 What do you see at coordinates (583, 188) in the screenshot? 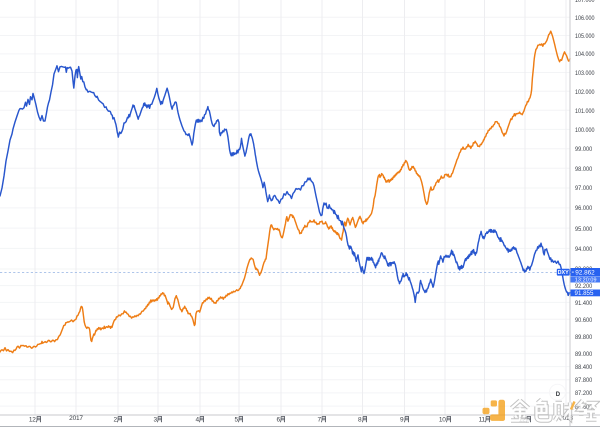
I see `svg-text: 97.000` at bounding box center [583, 188].